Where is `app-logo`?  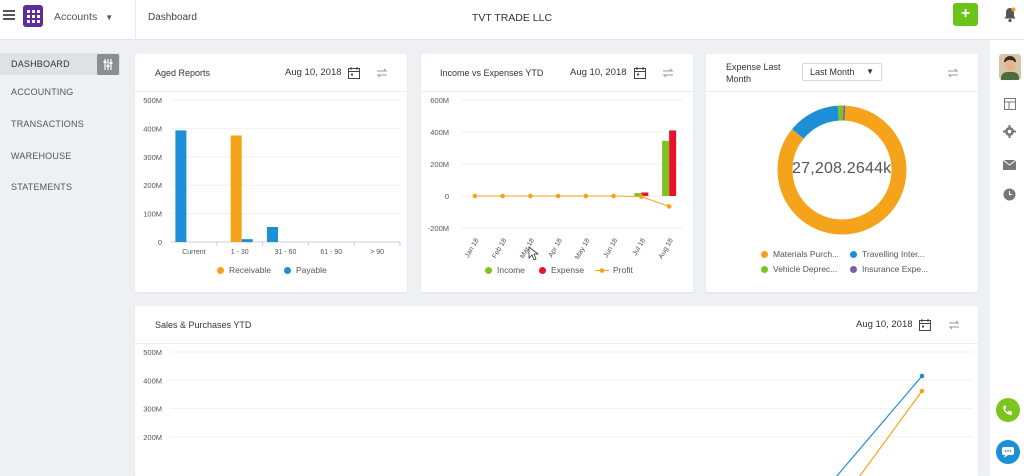 app-logo is located at coordinates (33, 16).